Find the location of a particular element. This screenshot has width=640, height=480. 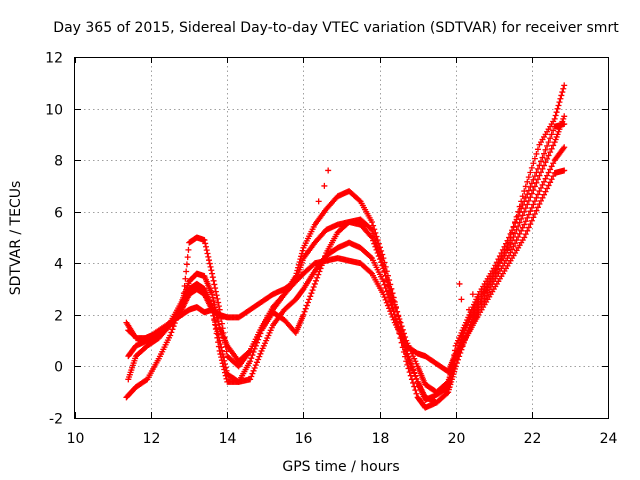

x-tick-label: 12 is located at coordinates (152, 439).